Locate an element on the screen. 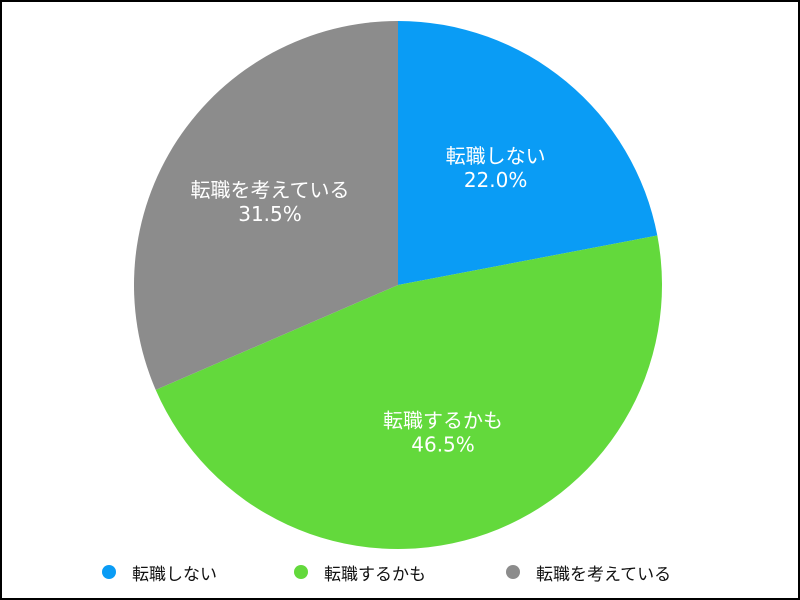 This screenshot has width=800, height=600. legend-label-0: 転職しない is located at coordinates (174, 574).